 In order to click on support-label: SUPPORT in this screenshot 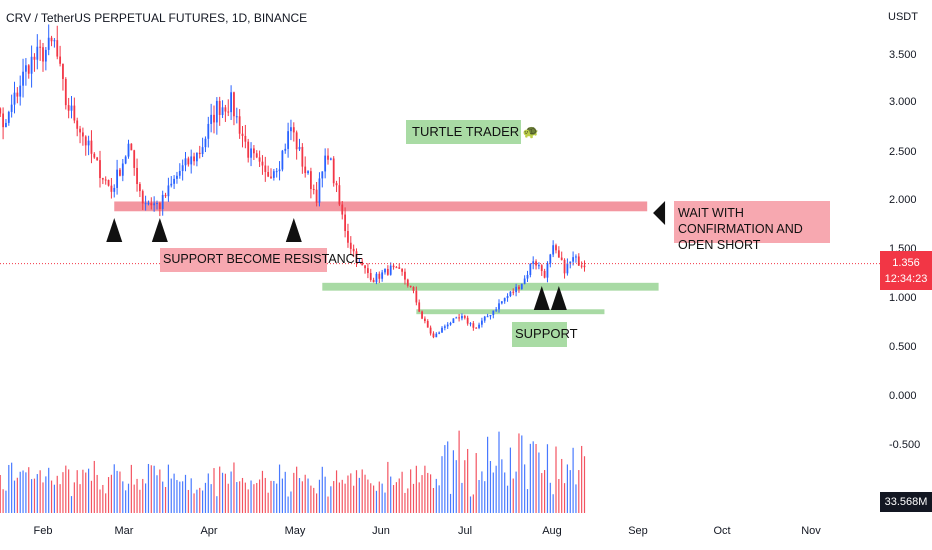, I will do `click(545, 334)`.